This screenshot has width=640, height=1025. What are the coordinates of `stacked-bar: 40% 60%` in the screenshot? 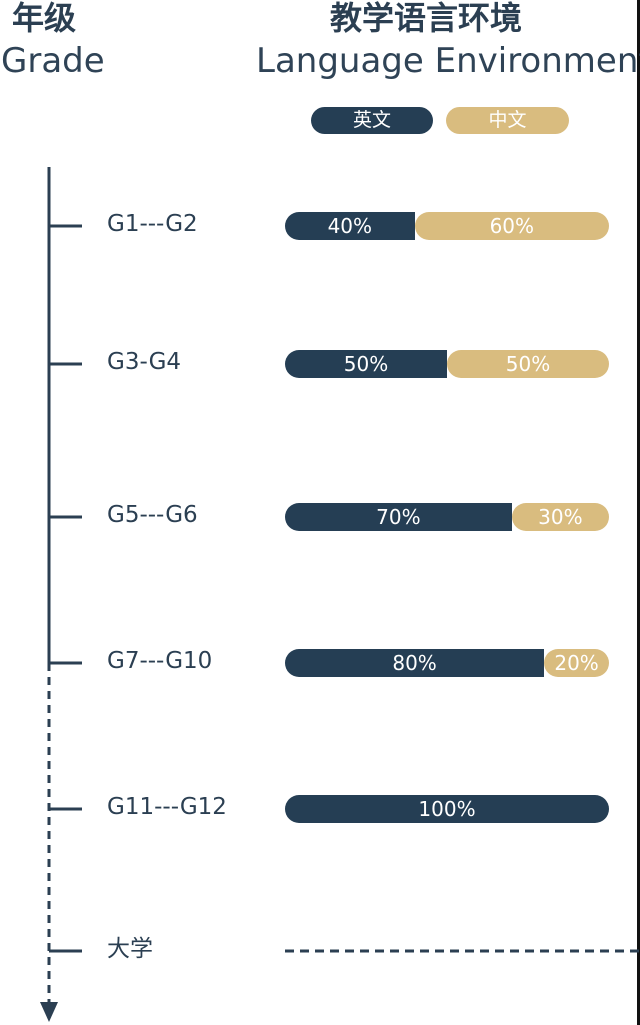 It's located at (447, 226).